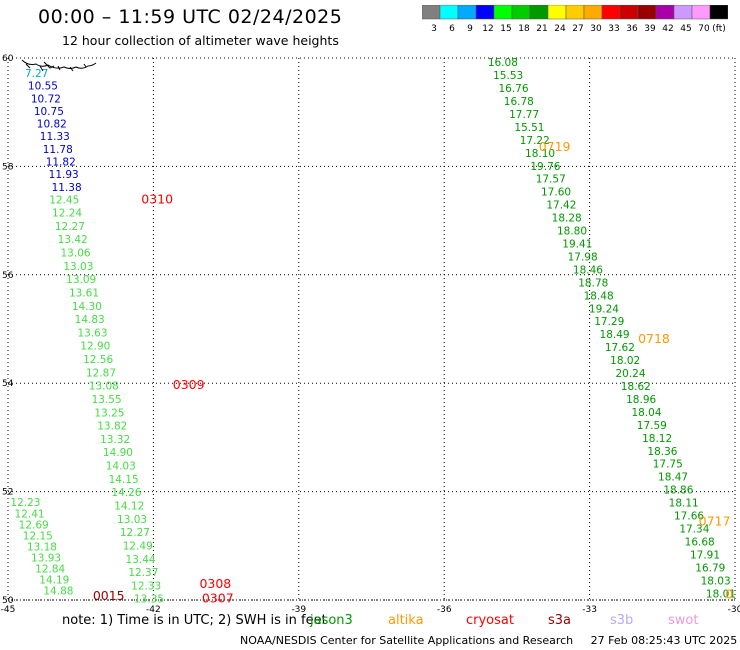 Image resolution: width=740 pixels, height=650 pixels. I want to click on wave-height-value: 11.38, so click(67, 188).